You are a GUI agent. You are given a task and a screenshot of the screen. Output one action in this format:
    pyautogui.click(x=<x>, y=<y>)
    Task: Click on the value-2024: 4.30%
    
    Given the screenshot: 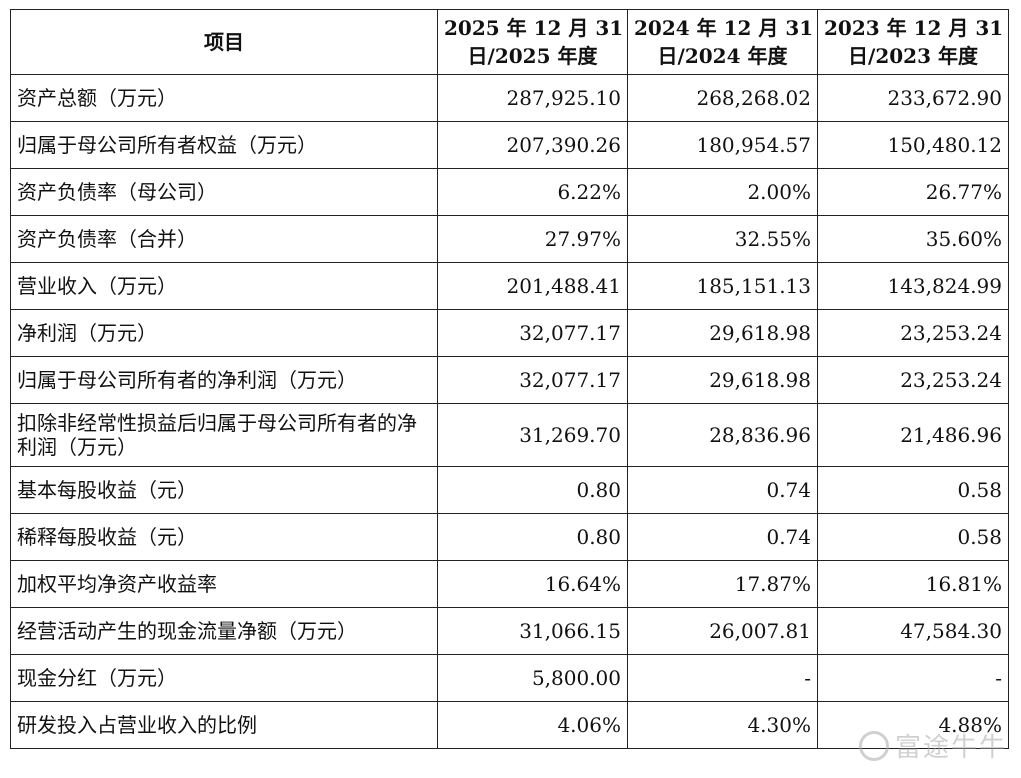 What is the action you would take?
    pyautogui.click(x=722, y=725)
    